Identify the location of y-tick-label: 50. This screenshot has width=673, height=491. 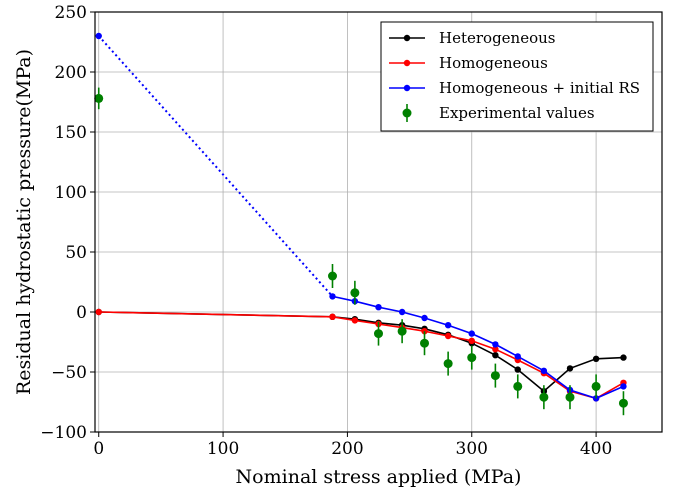
(76, 253).